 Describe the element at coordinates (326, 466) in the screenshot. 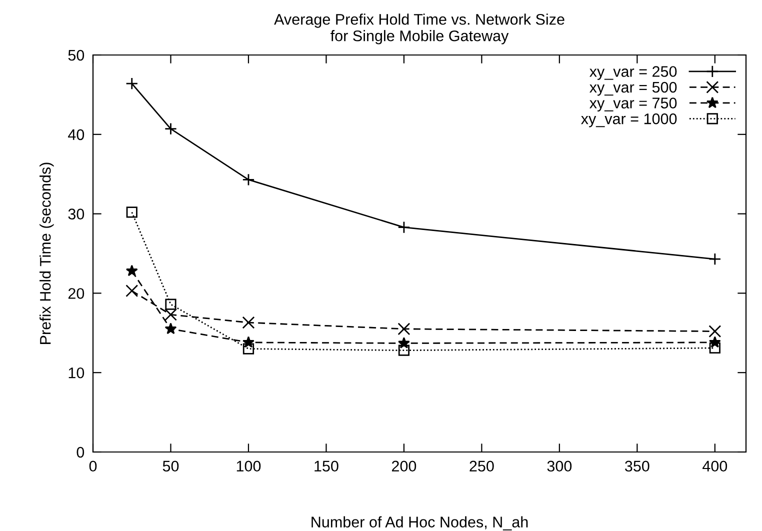

I see `x-tick-label: 150` at that location.